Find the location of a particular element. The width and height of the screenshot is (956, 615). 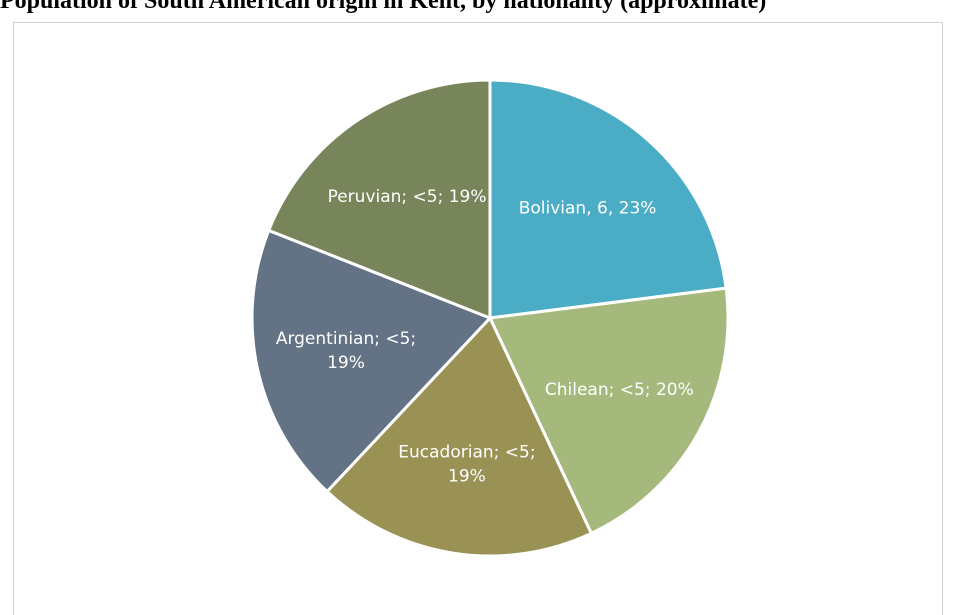

pie-label-line: Peruvian; <5; 19% is located at coordinates (407, 197).